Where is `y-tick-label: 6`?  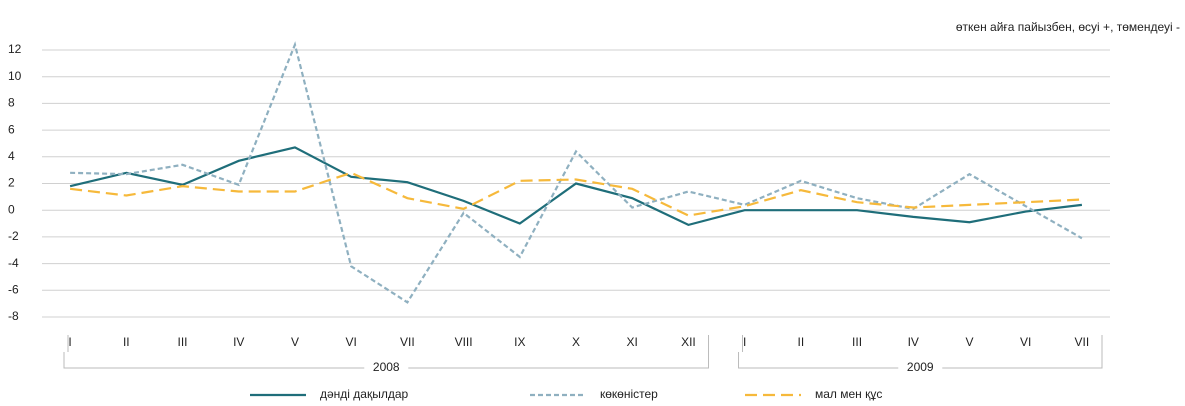
y-tick-label: 6 is located at coordinates (11, 129).